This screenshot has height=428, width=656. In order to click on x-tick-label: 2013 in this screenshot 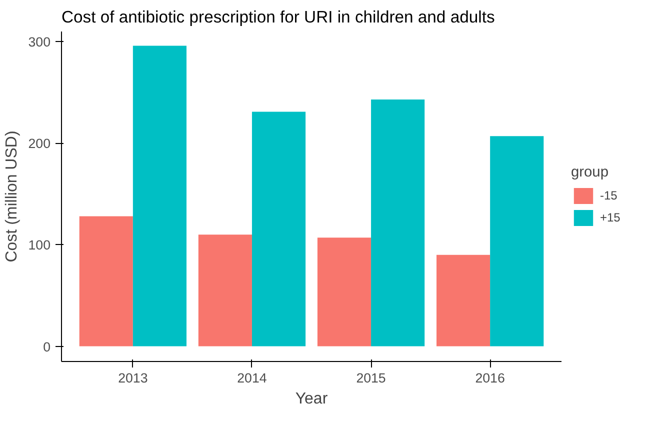, I will do `click(133, 378)`.